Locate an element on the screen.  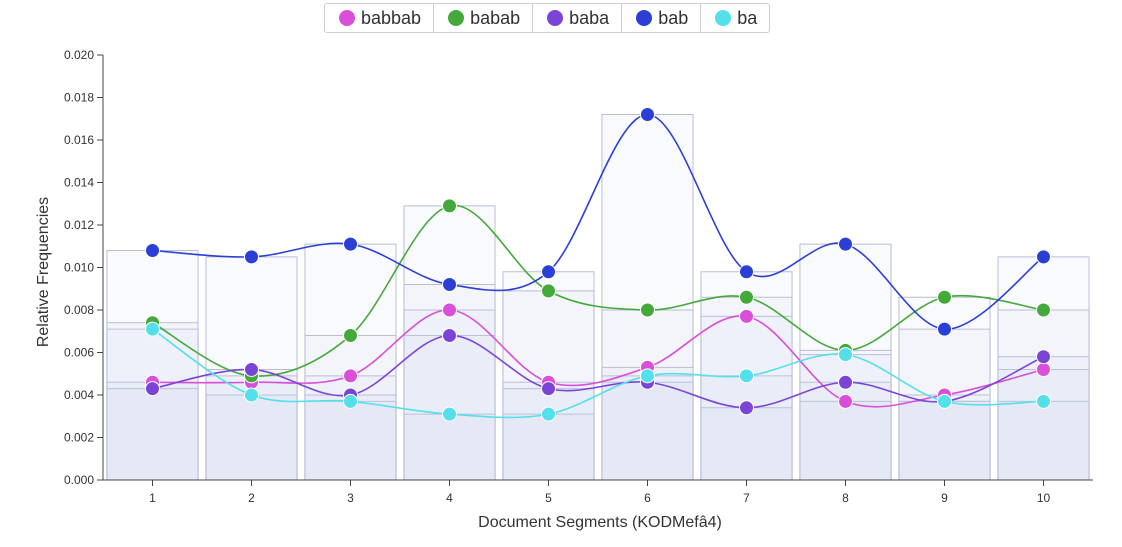
legend-item-babab: babab is located at coordinates (484, 18).